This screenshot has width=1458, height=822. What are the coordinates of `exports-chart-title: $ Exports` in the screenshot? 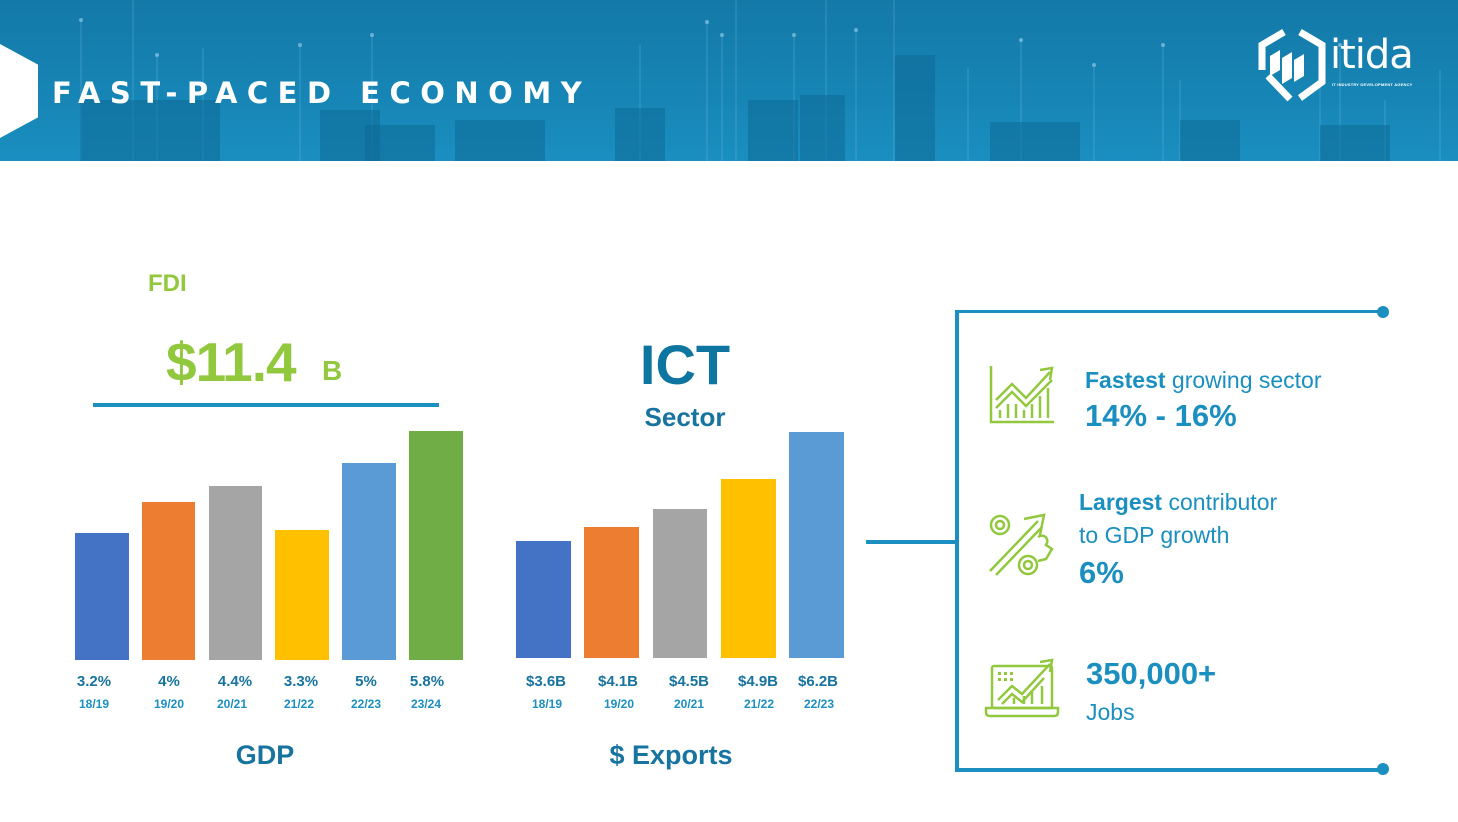 It's located at (671, 755).